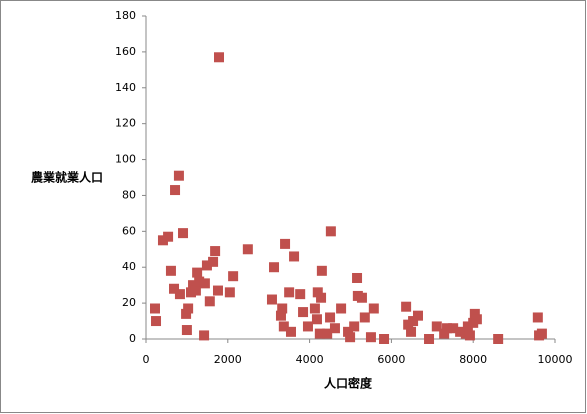 This screenshot has height=414, width=587. What do you see at coordinates (228, 359) in the screenshot?
I see `x-tick-label: 2000` at bounding box center [228, 359].